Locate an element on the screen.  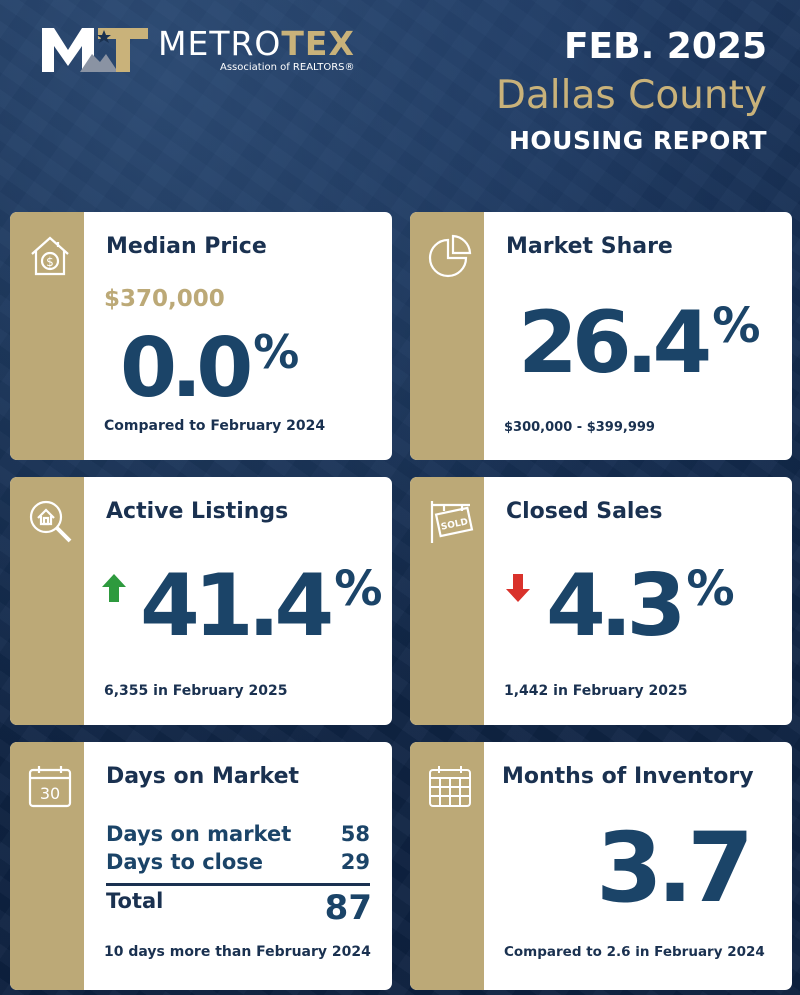
arrow-down-icon is located at coordinates (518, 588).